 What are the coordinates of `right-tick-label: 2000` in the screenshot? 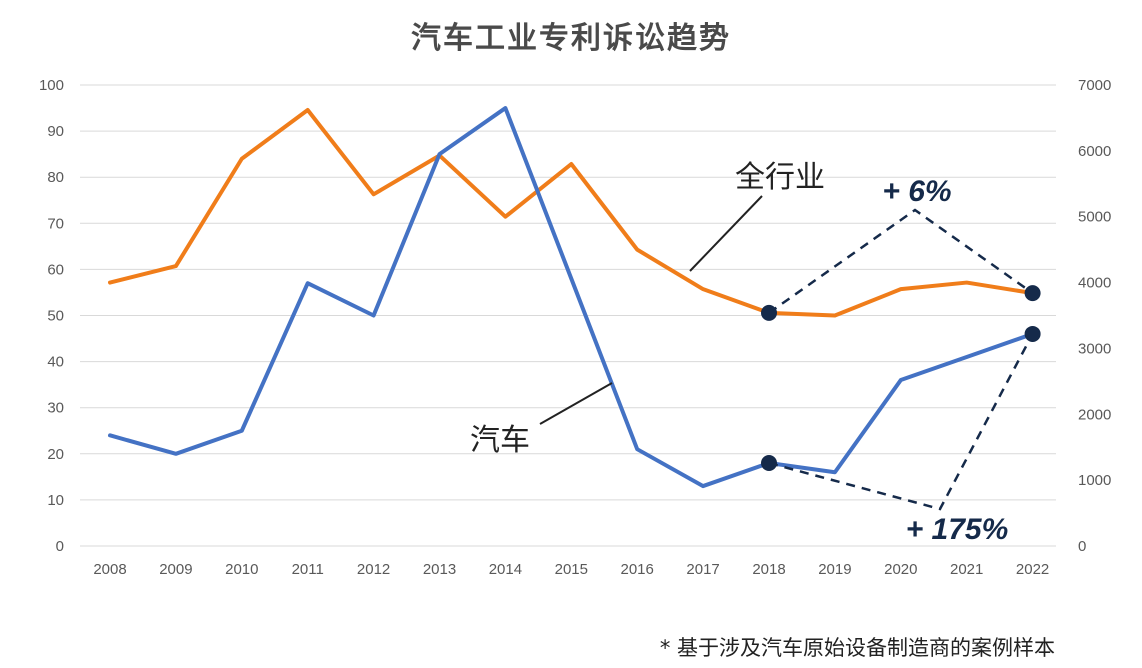 It's located at (1094, 414).